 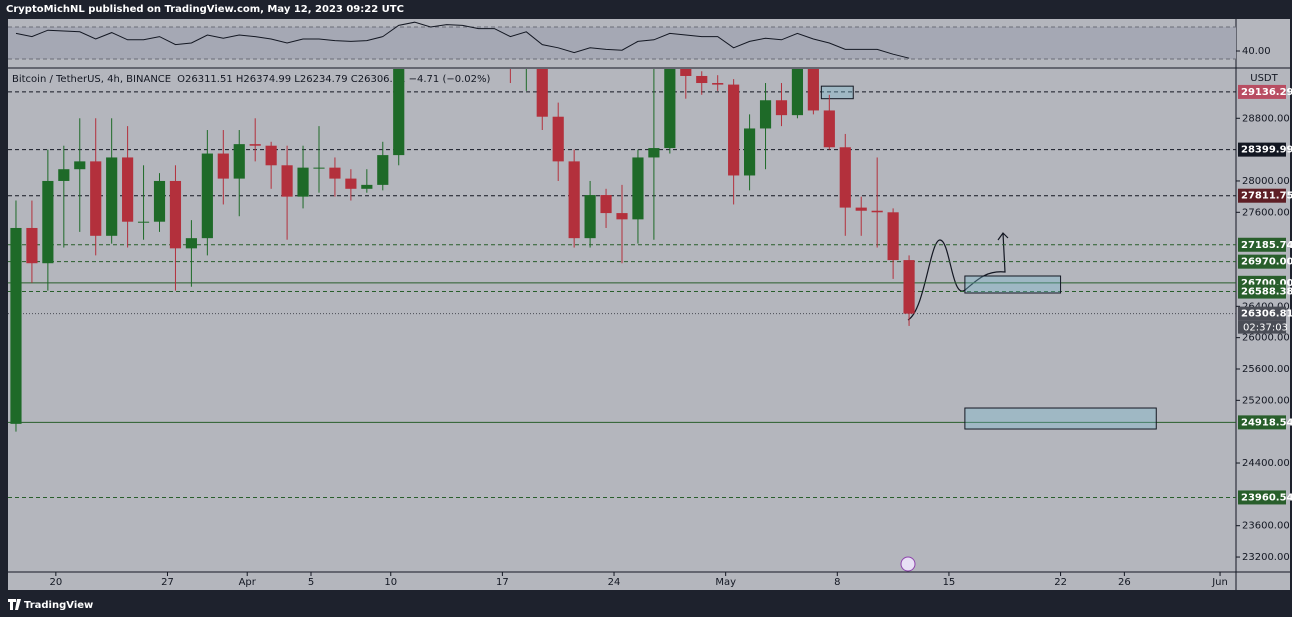 I want to click on rsi-line, so click(x=462, y=40).